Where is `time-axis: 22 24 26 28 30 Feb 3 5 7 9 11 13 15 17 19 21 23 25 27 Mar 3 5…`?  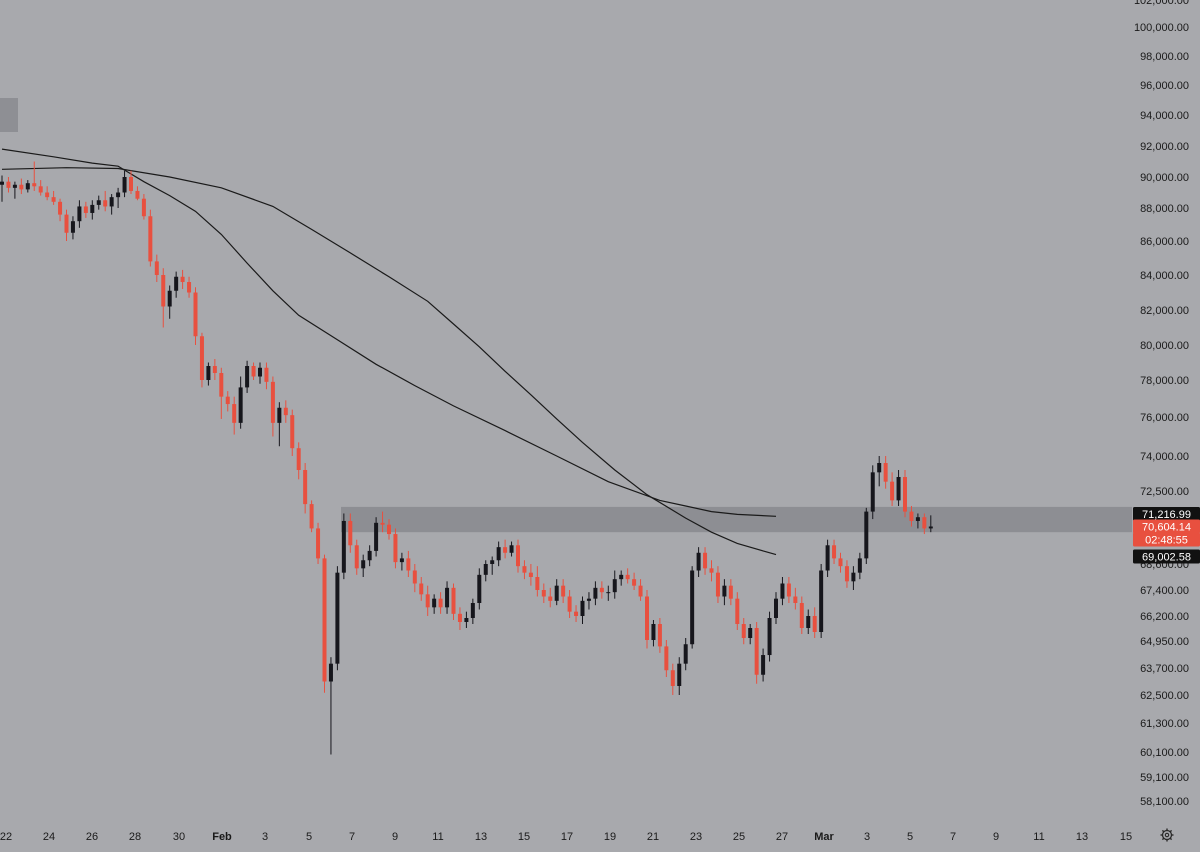 time-axis: 22 24 26 28 30 Feb 3 5 7 9 11 13 15 17 19 21 23 25 27 Mar 3 5… is located at coordinates (566, 837).